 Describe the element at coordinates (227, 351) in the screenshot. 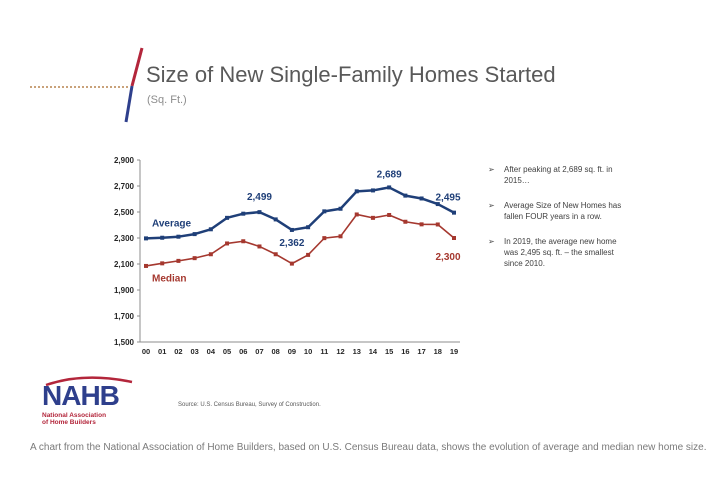

I see `x-tick-label: 05` at that location.